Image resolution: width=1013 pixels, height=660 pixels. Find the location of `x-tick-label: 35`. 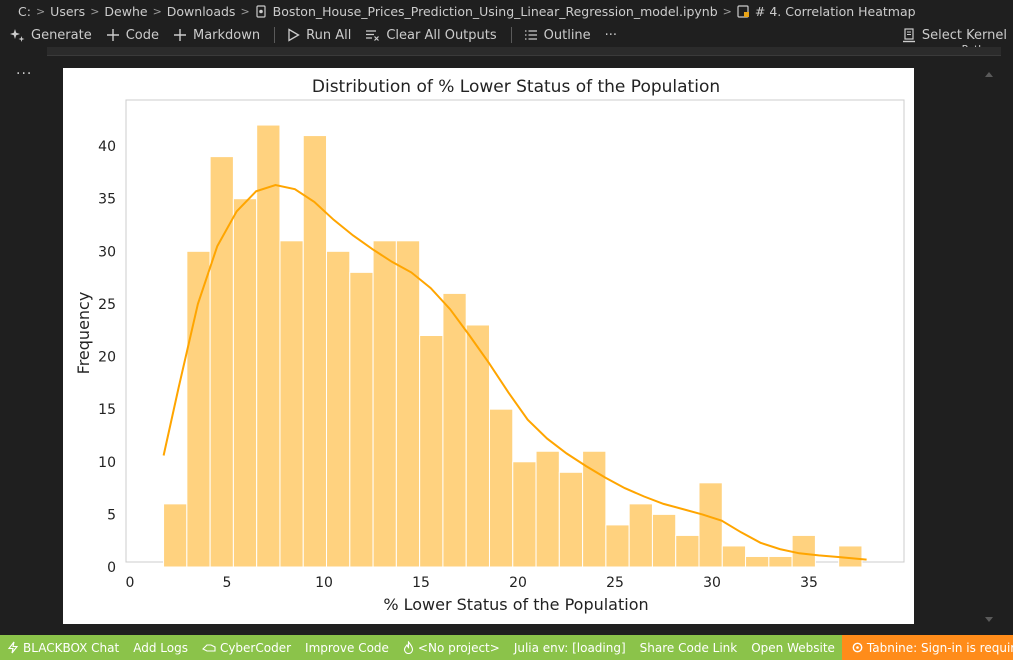

x-tick-label: 35 is located at coordinates (809, 583).